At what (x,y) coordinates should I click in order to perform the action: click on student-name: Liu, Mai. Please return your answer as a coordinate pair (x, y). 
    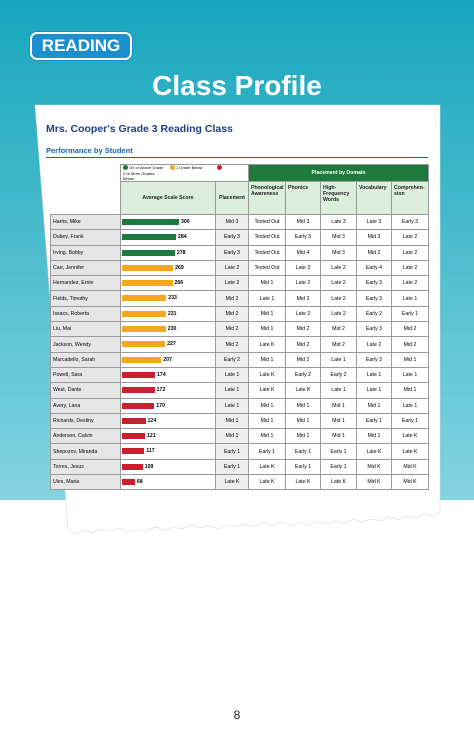
    Looking at the image, I should click on (85, 329).